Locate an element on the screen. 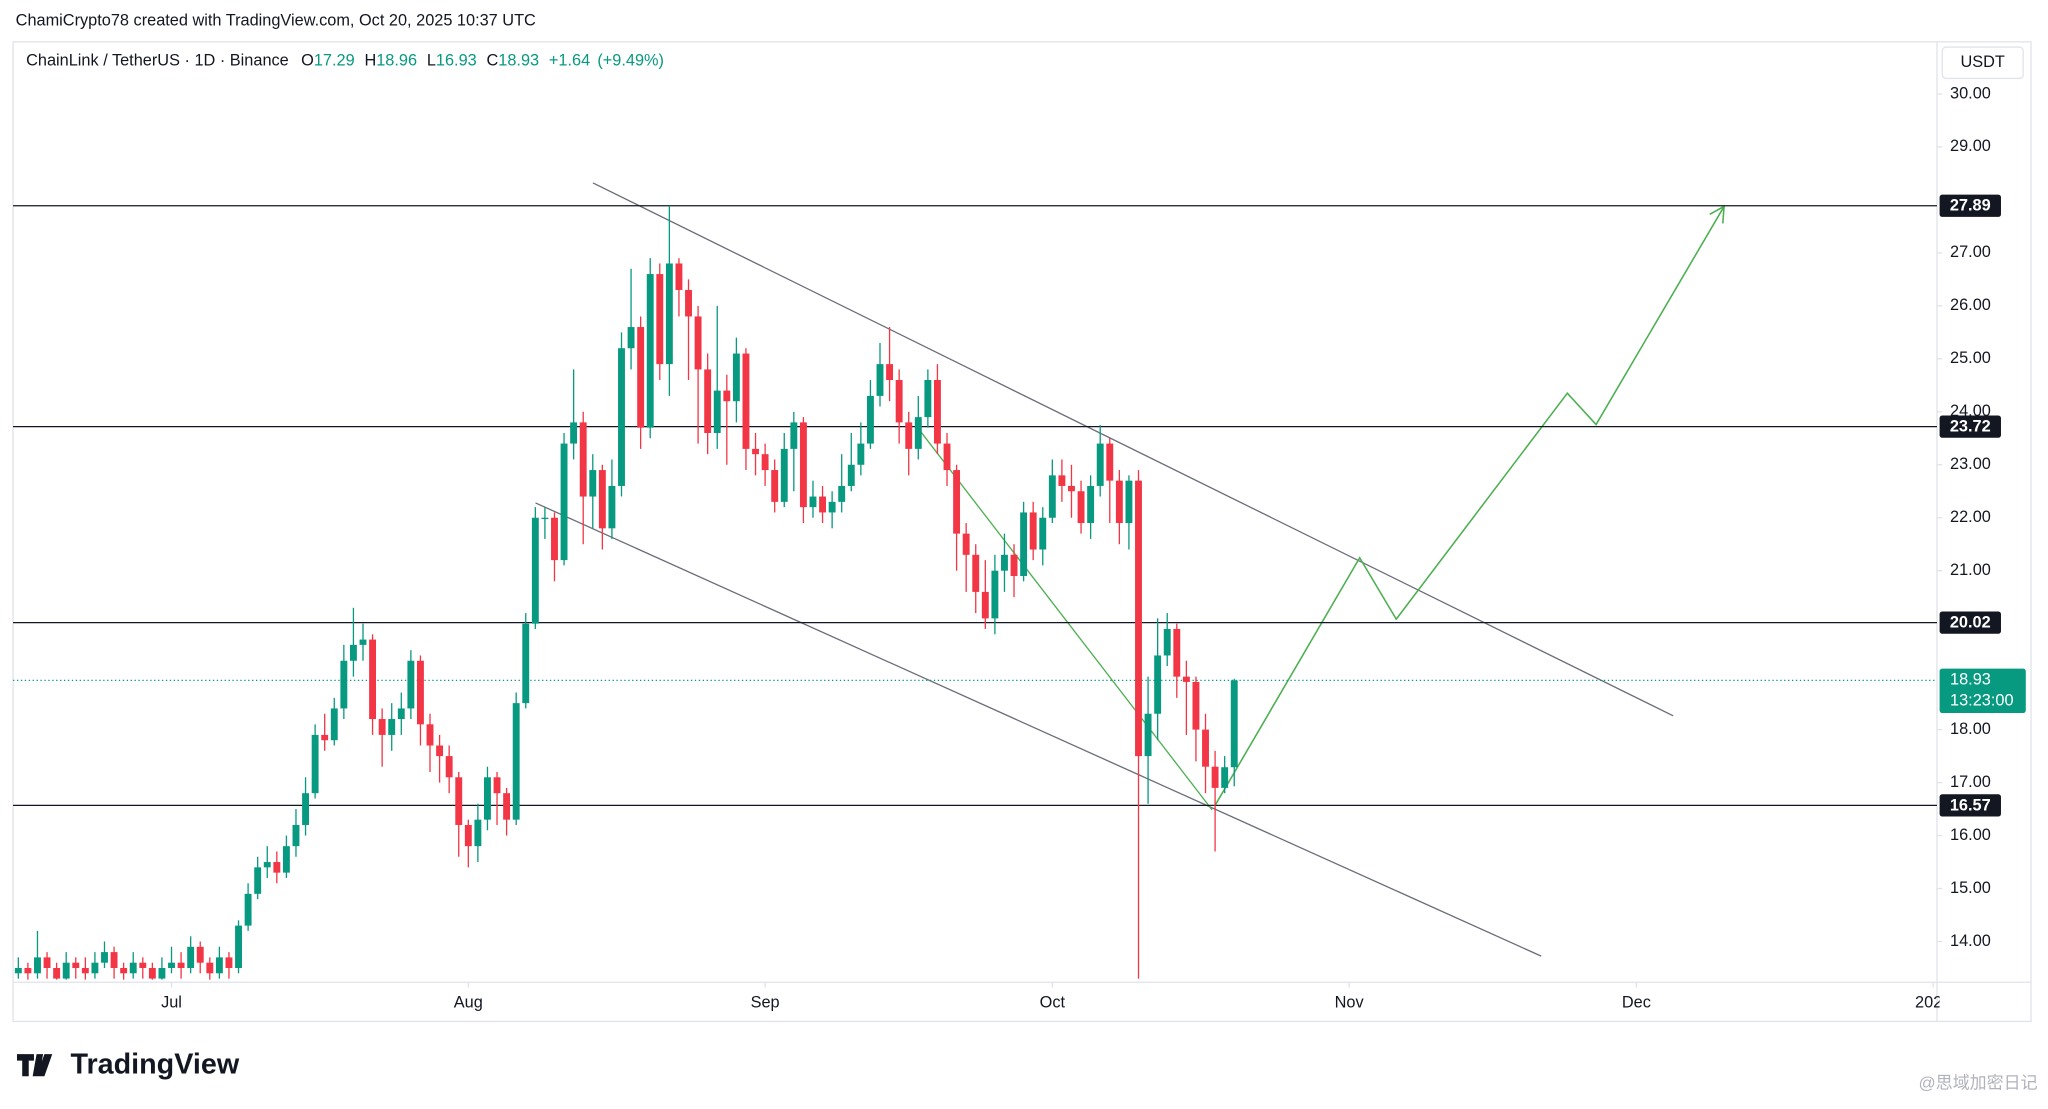  x-tick-label: Aug is located at coordinates (468, 1002).